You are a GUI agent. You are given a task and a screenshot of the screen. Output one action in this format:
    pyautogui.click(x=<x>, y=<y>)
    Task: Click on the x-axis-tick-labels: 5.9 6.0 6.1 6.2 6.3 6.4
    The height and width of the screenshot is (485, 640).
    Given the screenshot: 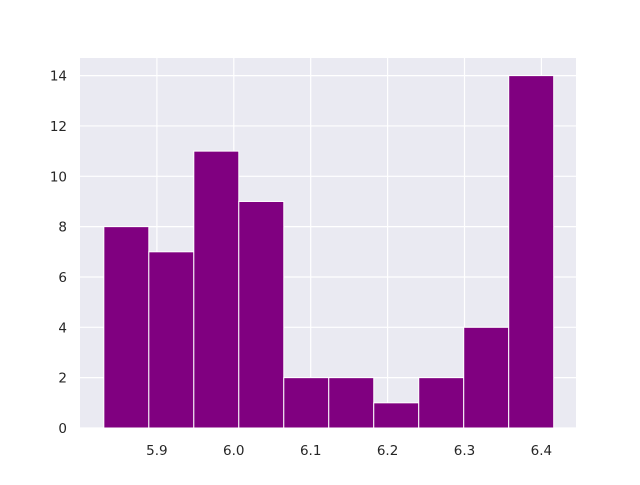 What is the action you would take?
    pyautogui.click(x=349, y=451)
    